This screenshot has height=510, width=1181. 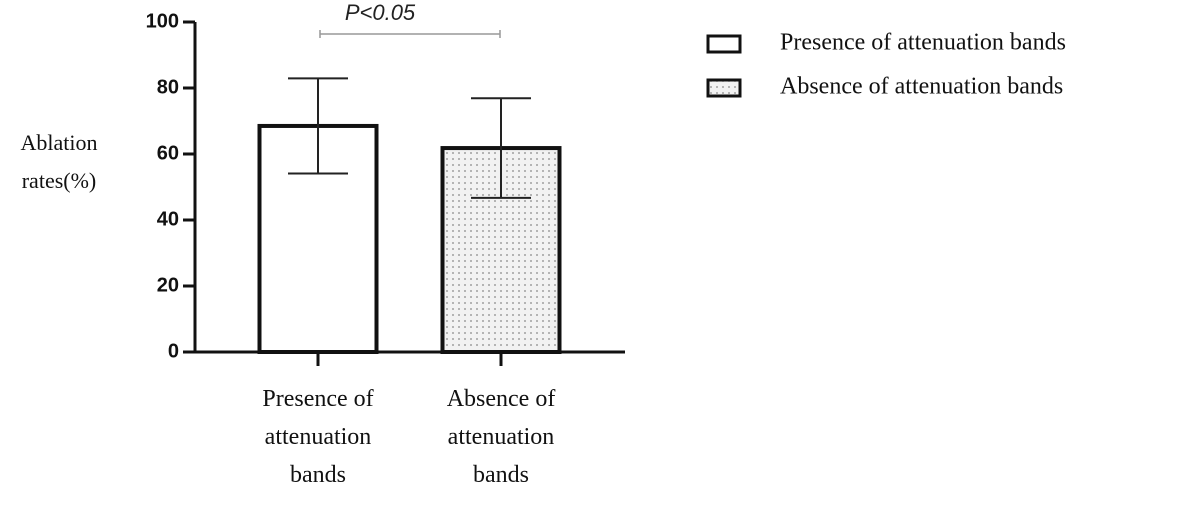 What do you see at coordinates (501, 250) in the screenshot?
I see `bar` at bounding box center [501, 250].